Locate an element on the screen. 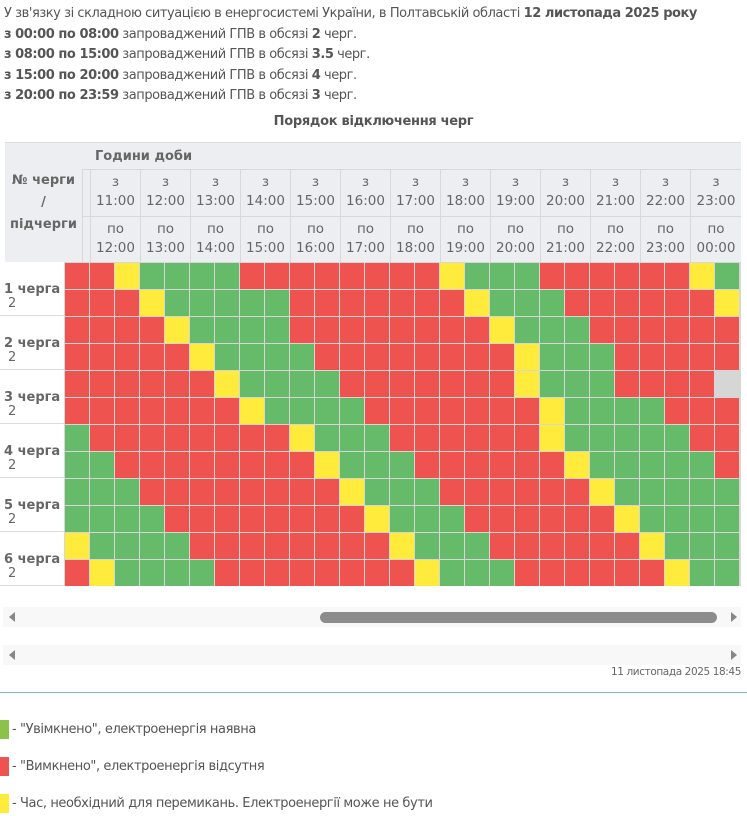 The height and width of the screenshot is (816, 747). legend-off: - "Вимкнено", електроенергія відсутня is located at coordinates (132, 766).